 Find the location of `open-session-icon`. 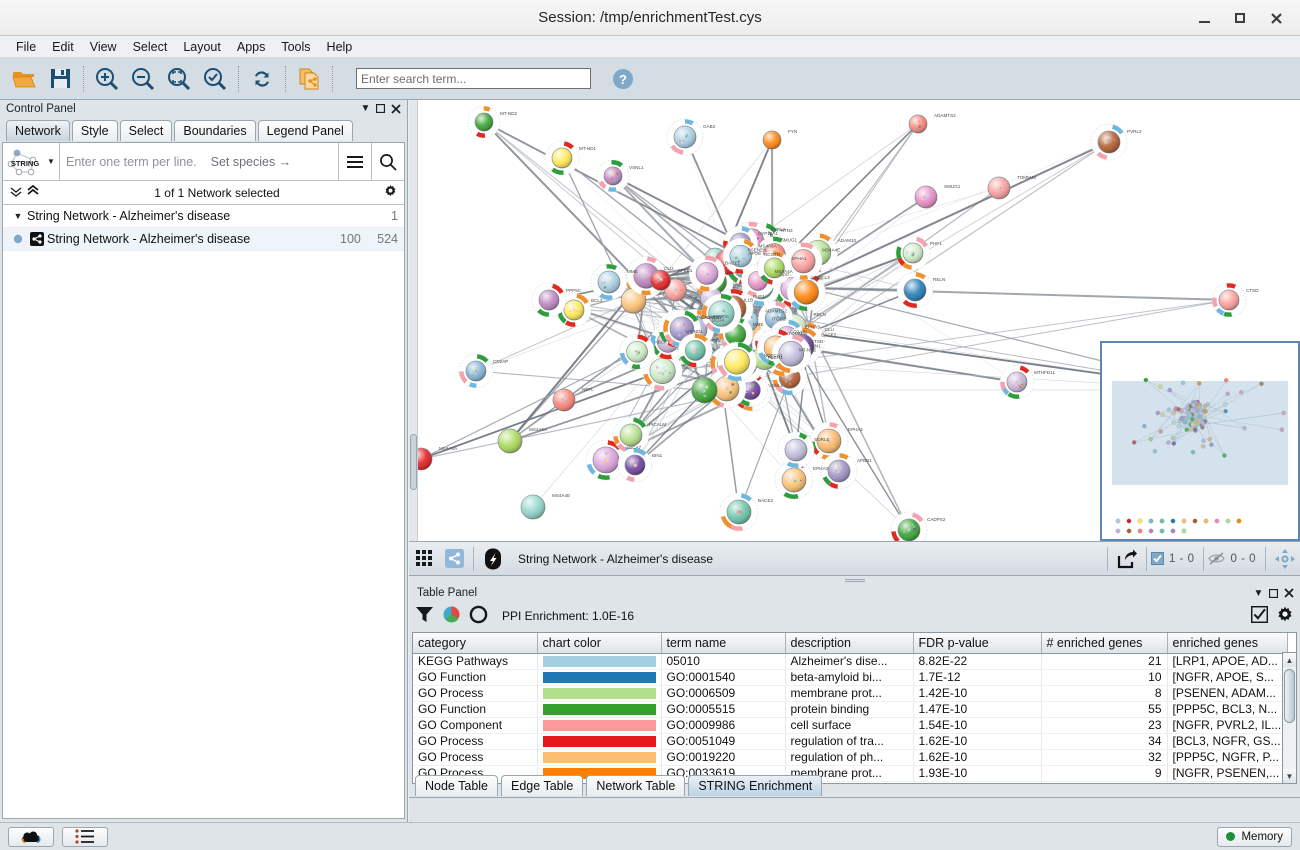

open-session-icon is located at coordinates (24, 79).